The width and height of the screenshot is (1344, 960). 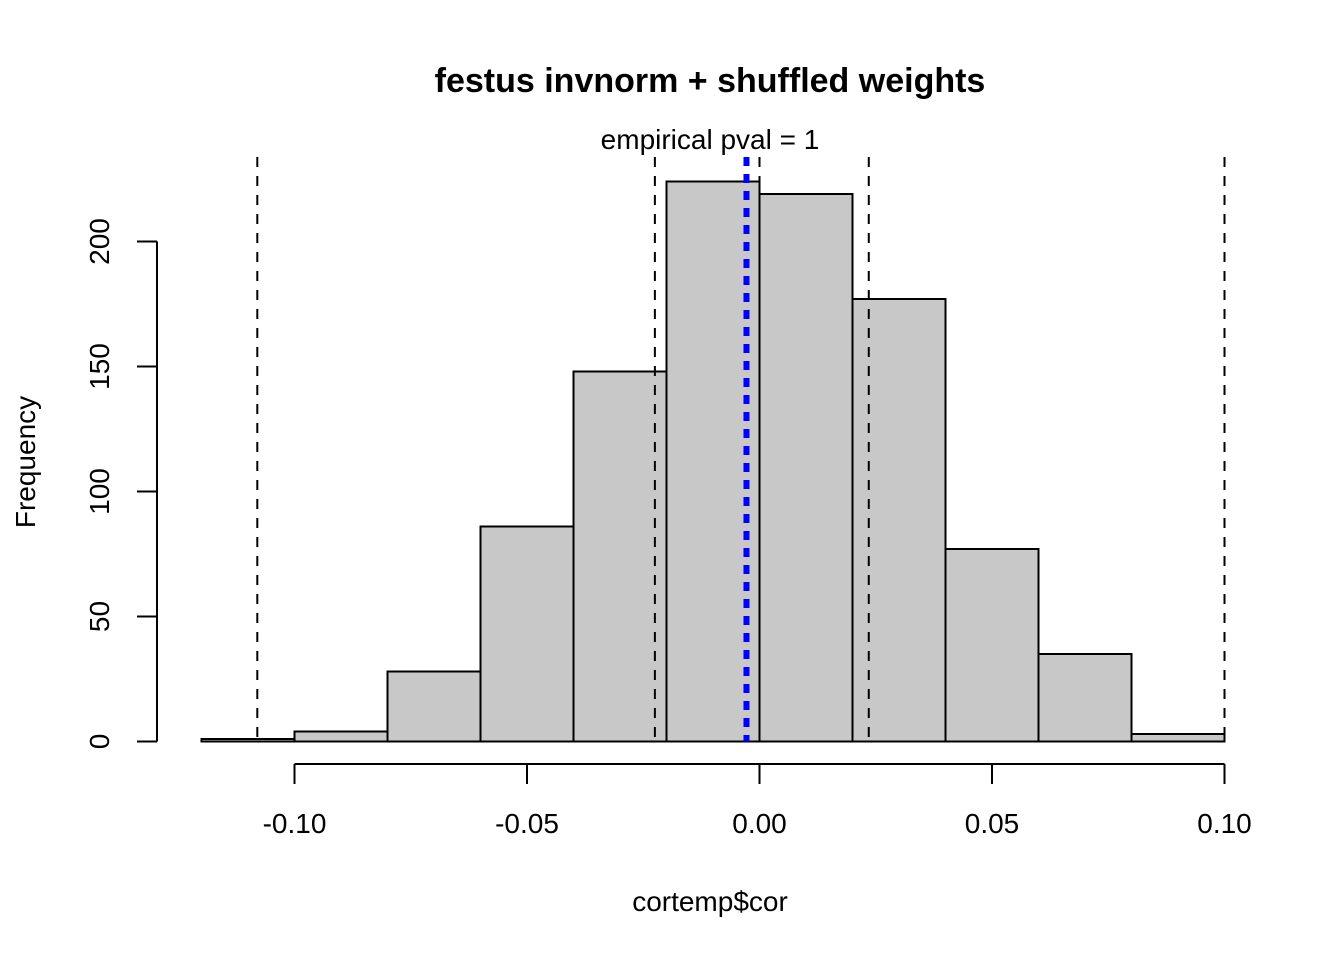 What do you see at coordinates (1224, 823) in the screenshot?
I see `x-tick-label: 0.10` at bounding box center [1224, 823].